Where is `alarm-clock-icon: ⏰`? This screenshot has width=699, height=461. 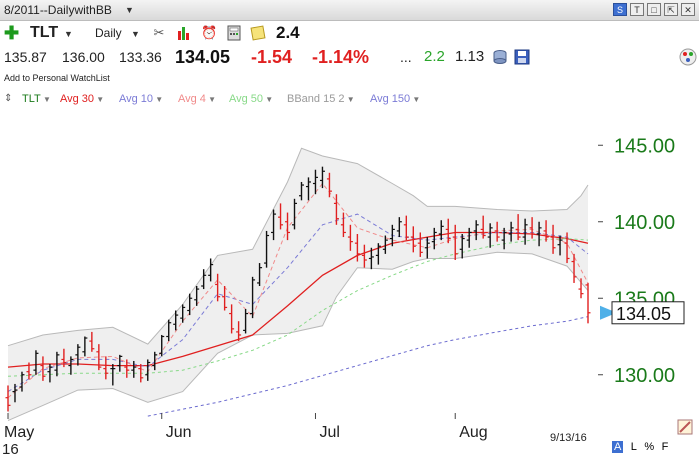
alarm-clock-icon: ⏰ is located at coordinates (209, 32).